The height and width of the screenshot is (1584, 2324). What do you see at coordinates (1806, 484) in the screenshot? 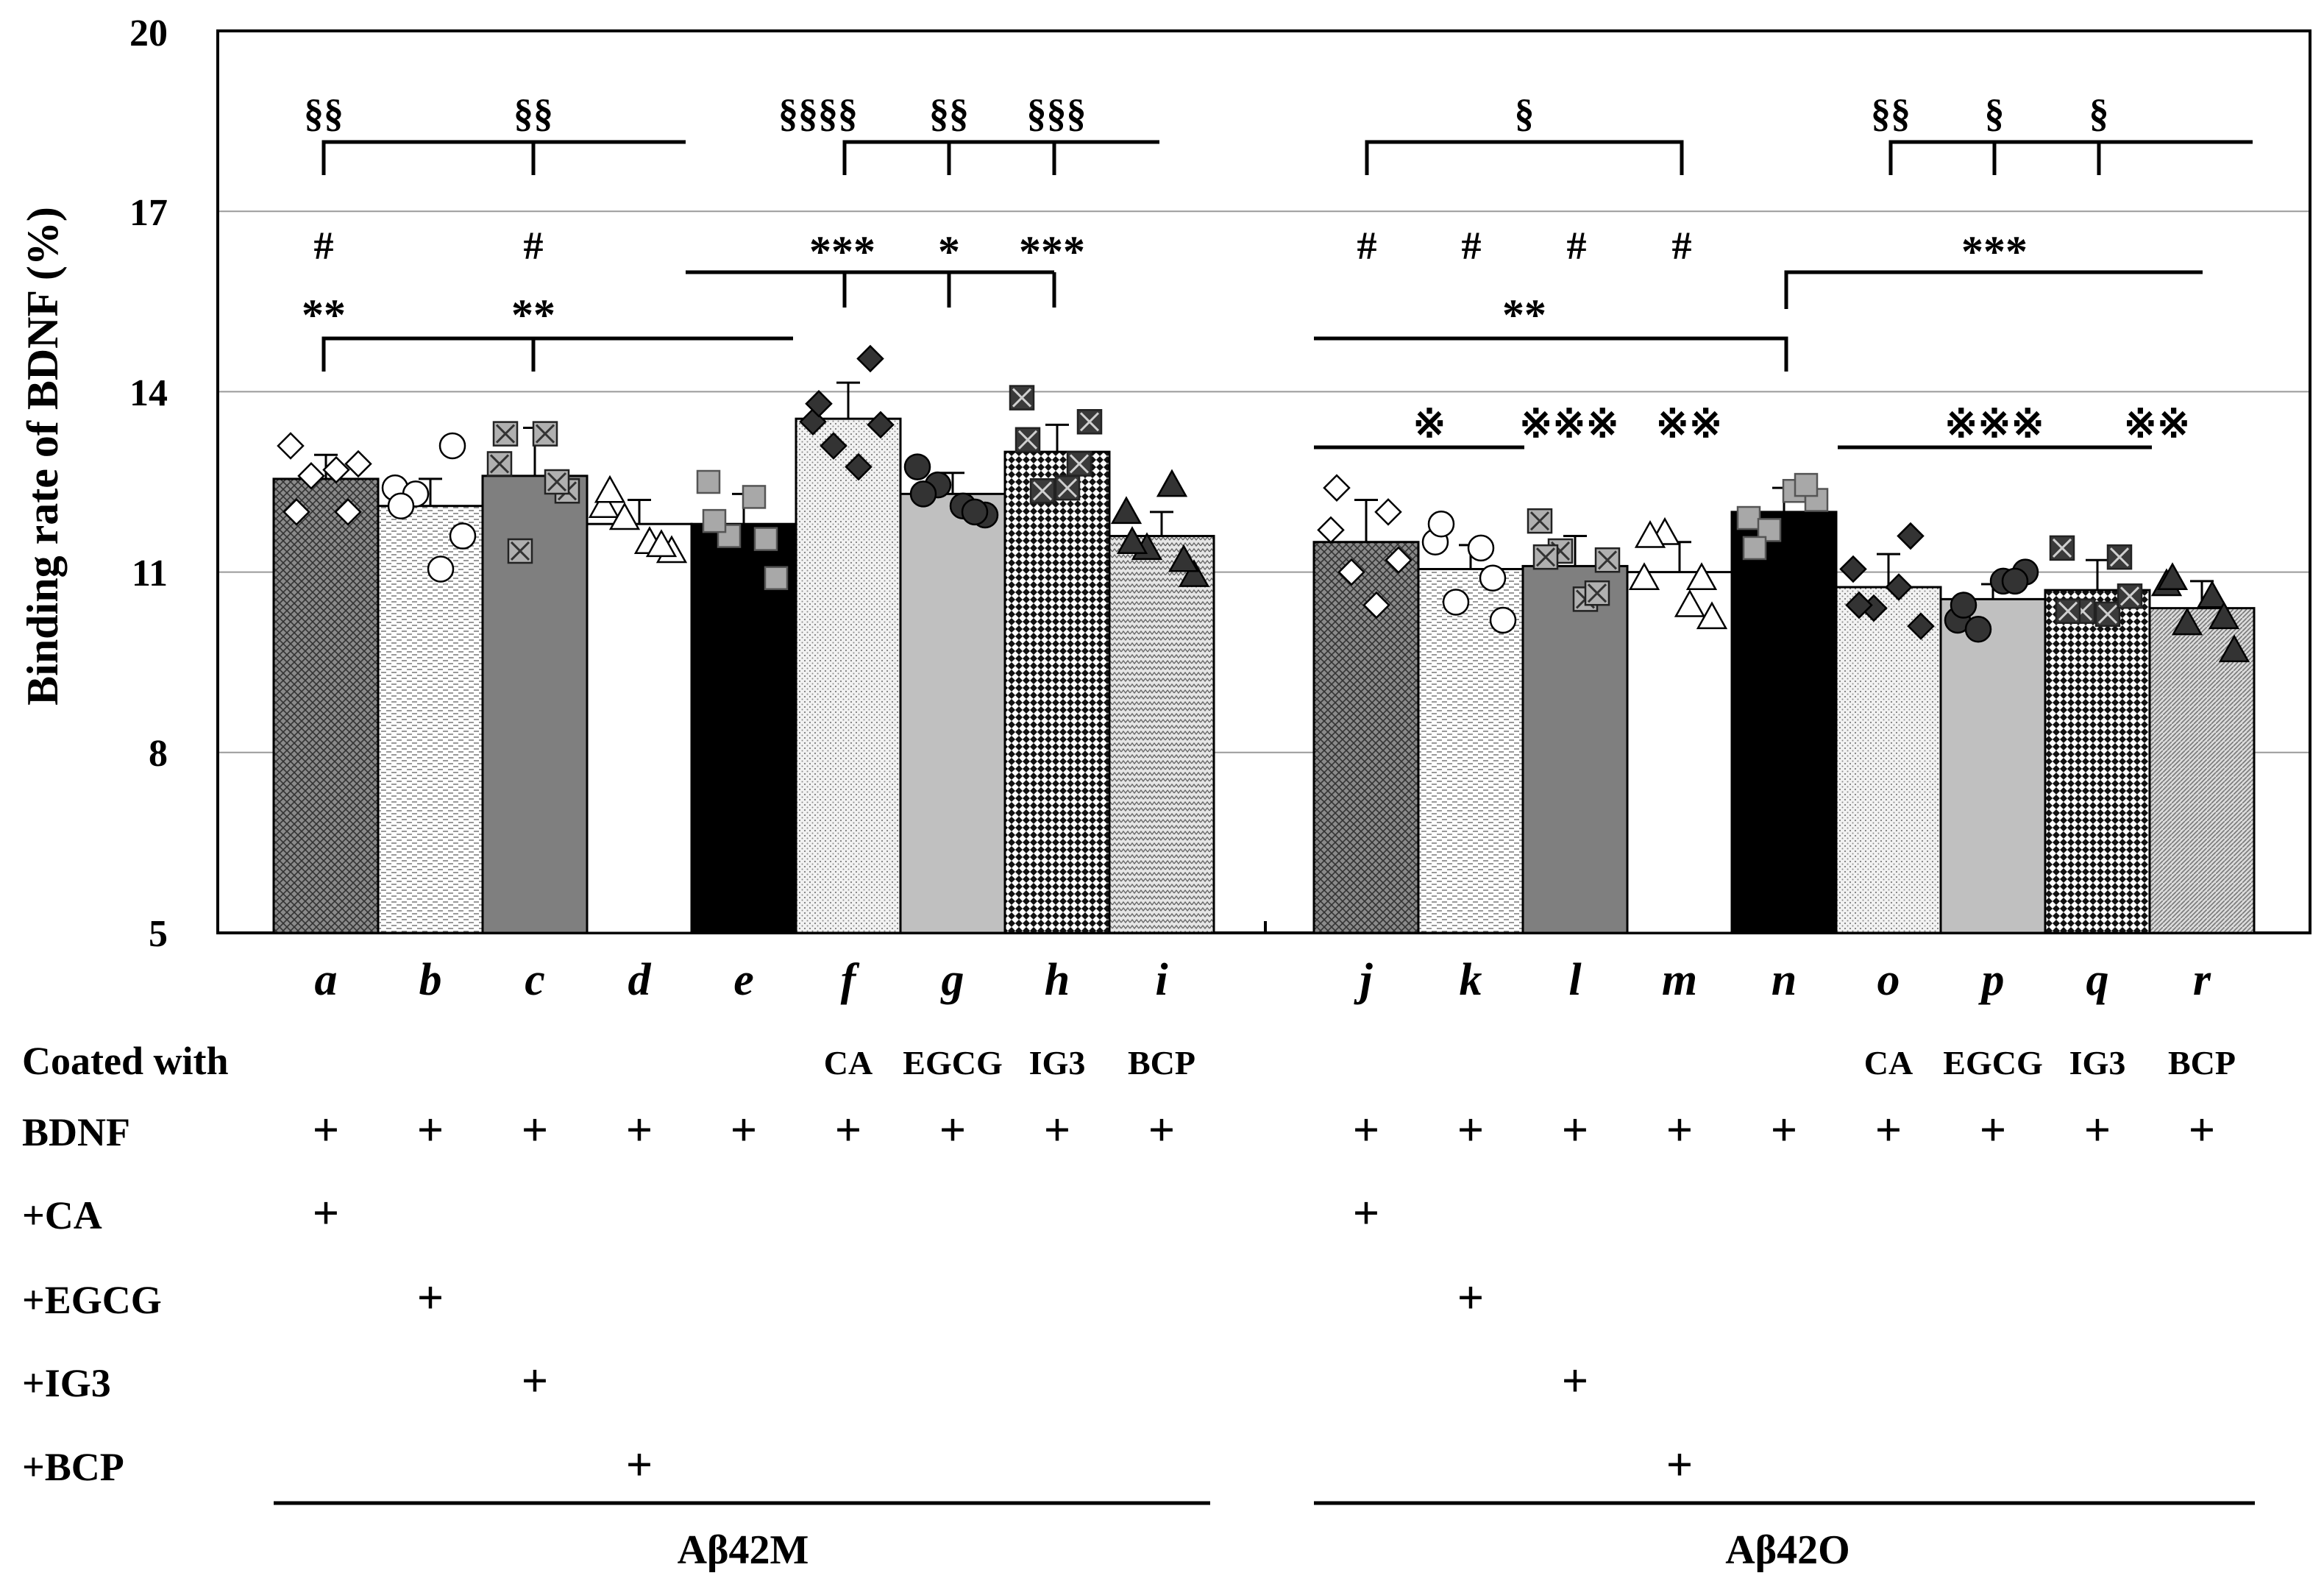
I see `point-n` at bounding box center [1806, 484].